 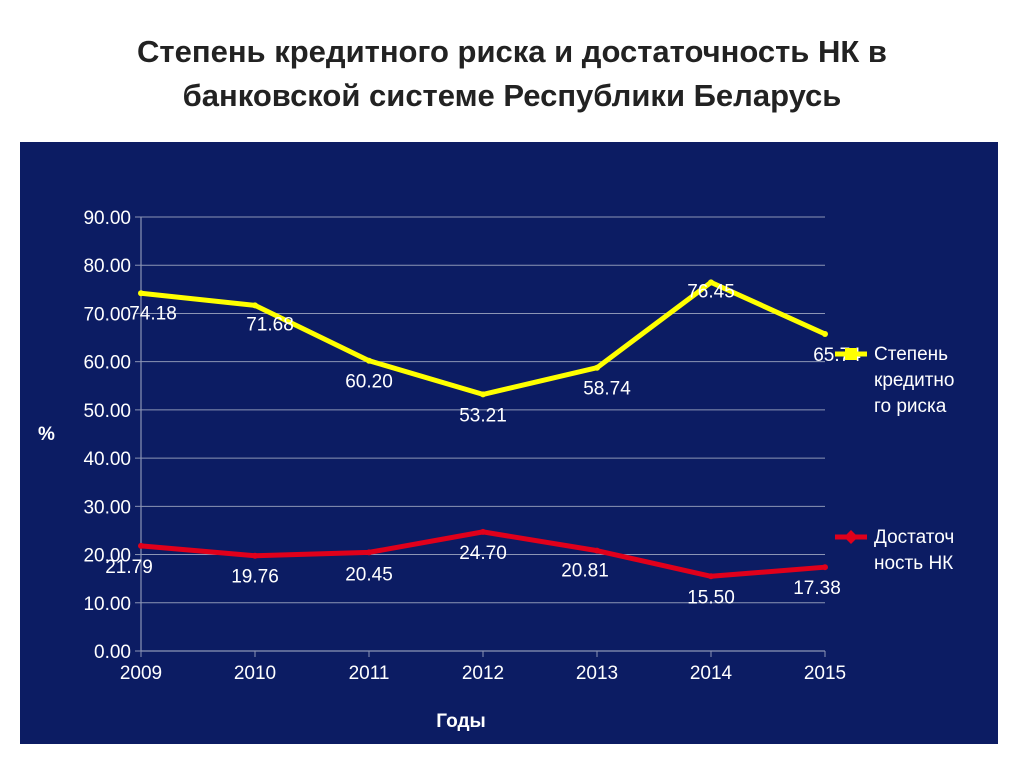 I want to click on x-tick-label: 2009, so click(x=141, y=673).